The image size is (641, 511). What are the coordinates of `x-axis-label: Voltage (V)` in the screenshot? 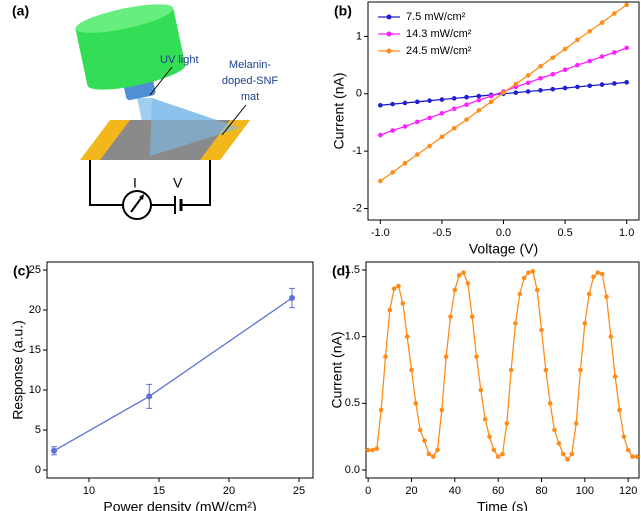 It's located at (503, 249).